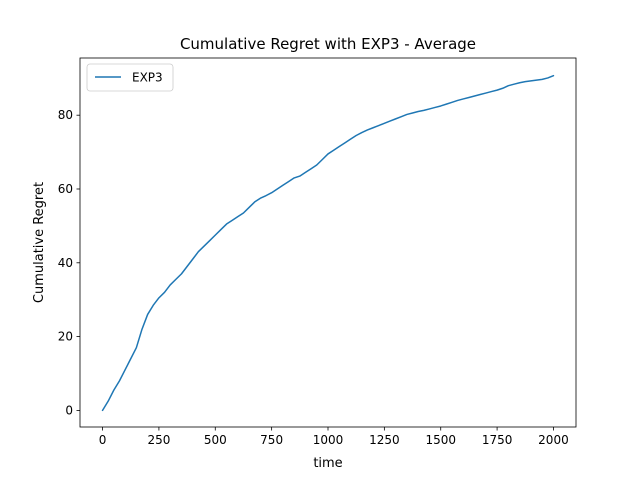 The image size is (640, 485). What do you see at coordinates (384, 440) in the screenshot?
I see `x-tick-label: 1250` at bounding box center [384, 440].